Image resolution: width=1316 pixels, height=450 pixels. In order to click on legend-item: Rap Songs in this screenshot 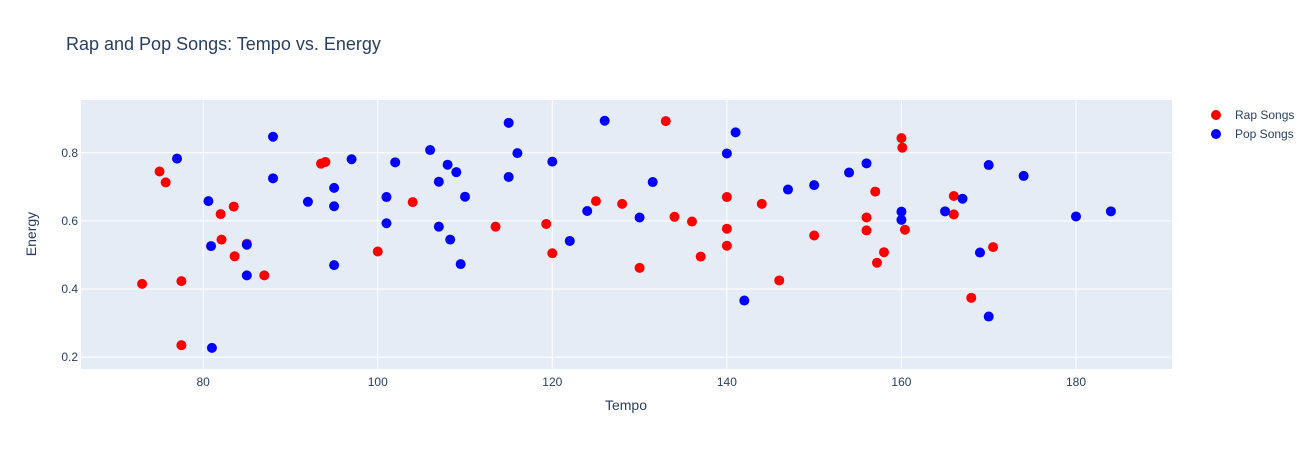, I will do `click(1252, 115)`.